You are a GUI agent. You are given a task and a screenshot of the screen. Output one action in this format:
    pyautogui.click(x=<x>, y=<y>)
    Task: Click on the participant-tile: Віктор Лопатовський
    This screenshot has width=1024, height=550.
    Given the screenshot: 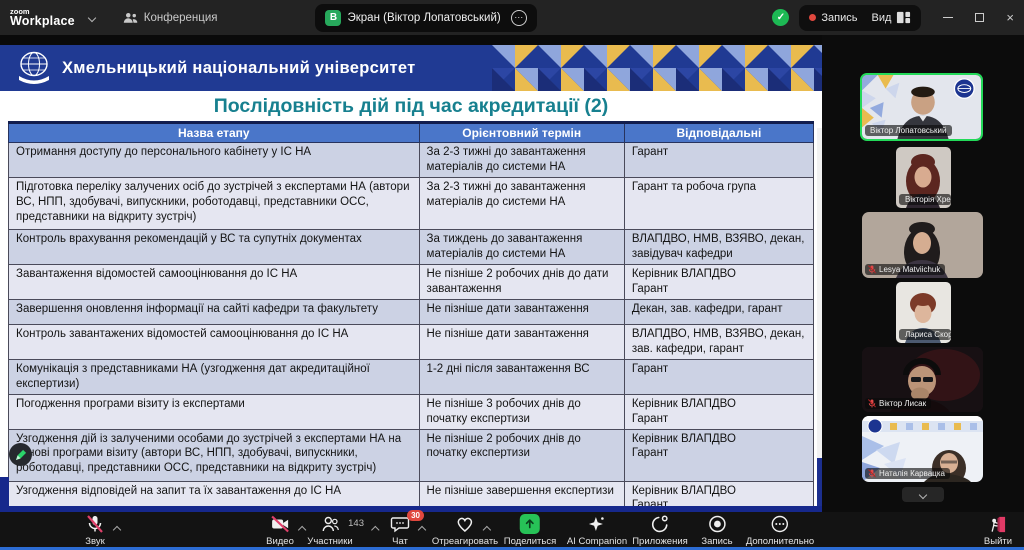 What is the action you would take?
    pyautogui.click(x=921, y=107)
    